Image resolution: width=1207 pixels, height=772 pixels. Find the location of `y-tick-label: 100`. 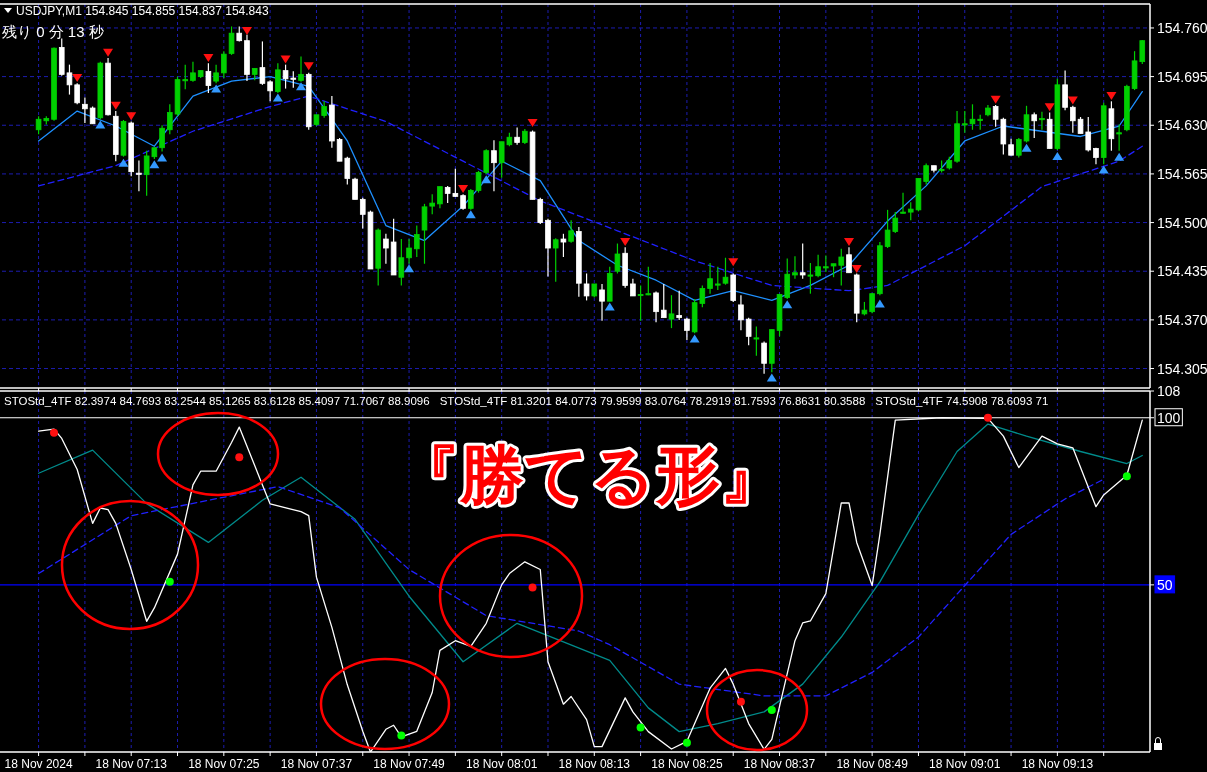

y-tick-label: 100 is located at coordinates (1169, 417).